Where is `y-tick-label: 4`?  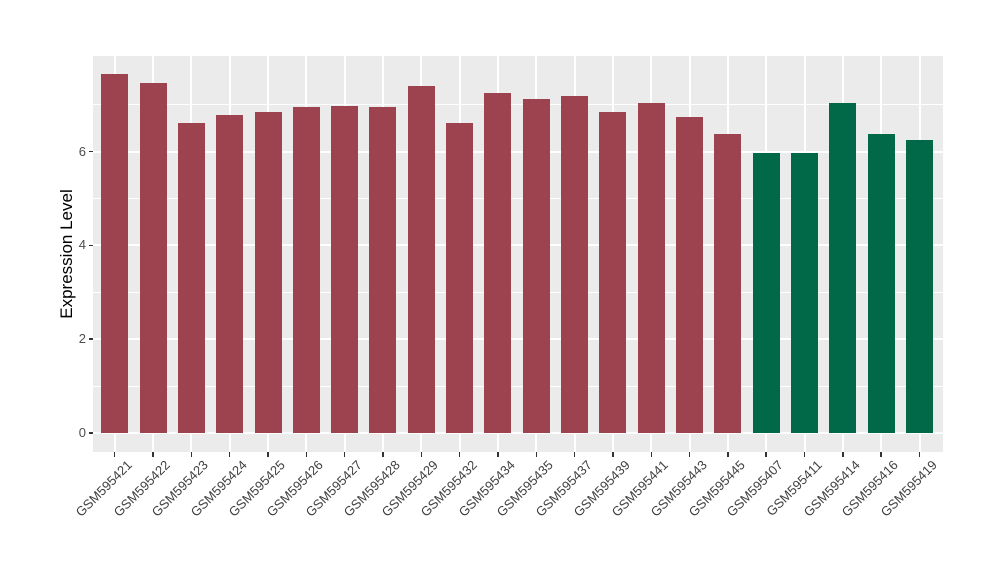 y-tick-label: 4 is located at coordinates (82, 245).